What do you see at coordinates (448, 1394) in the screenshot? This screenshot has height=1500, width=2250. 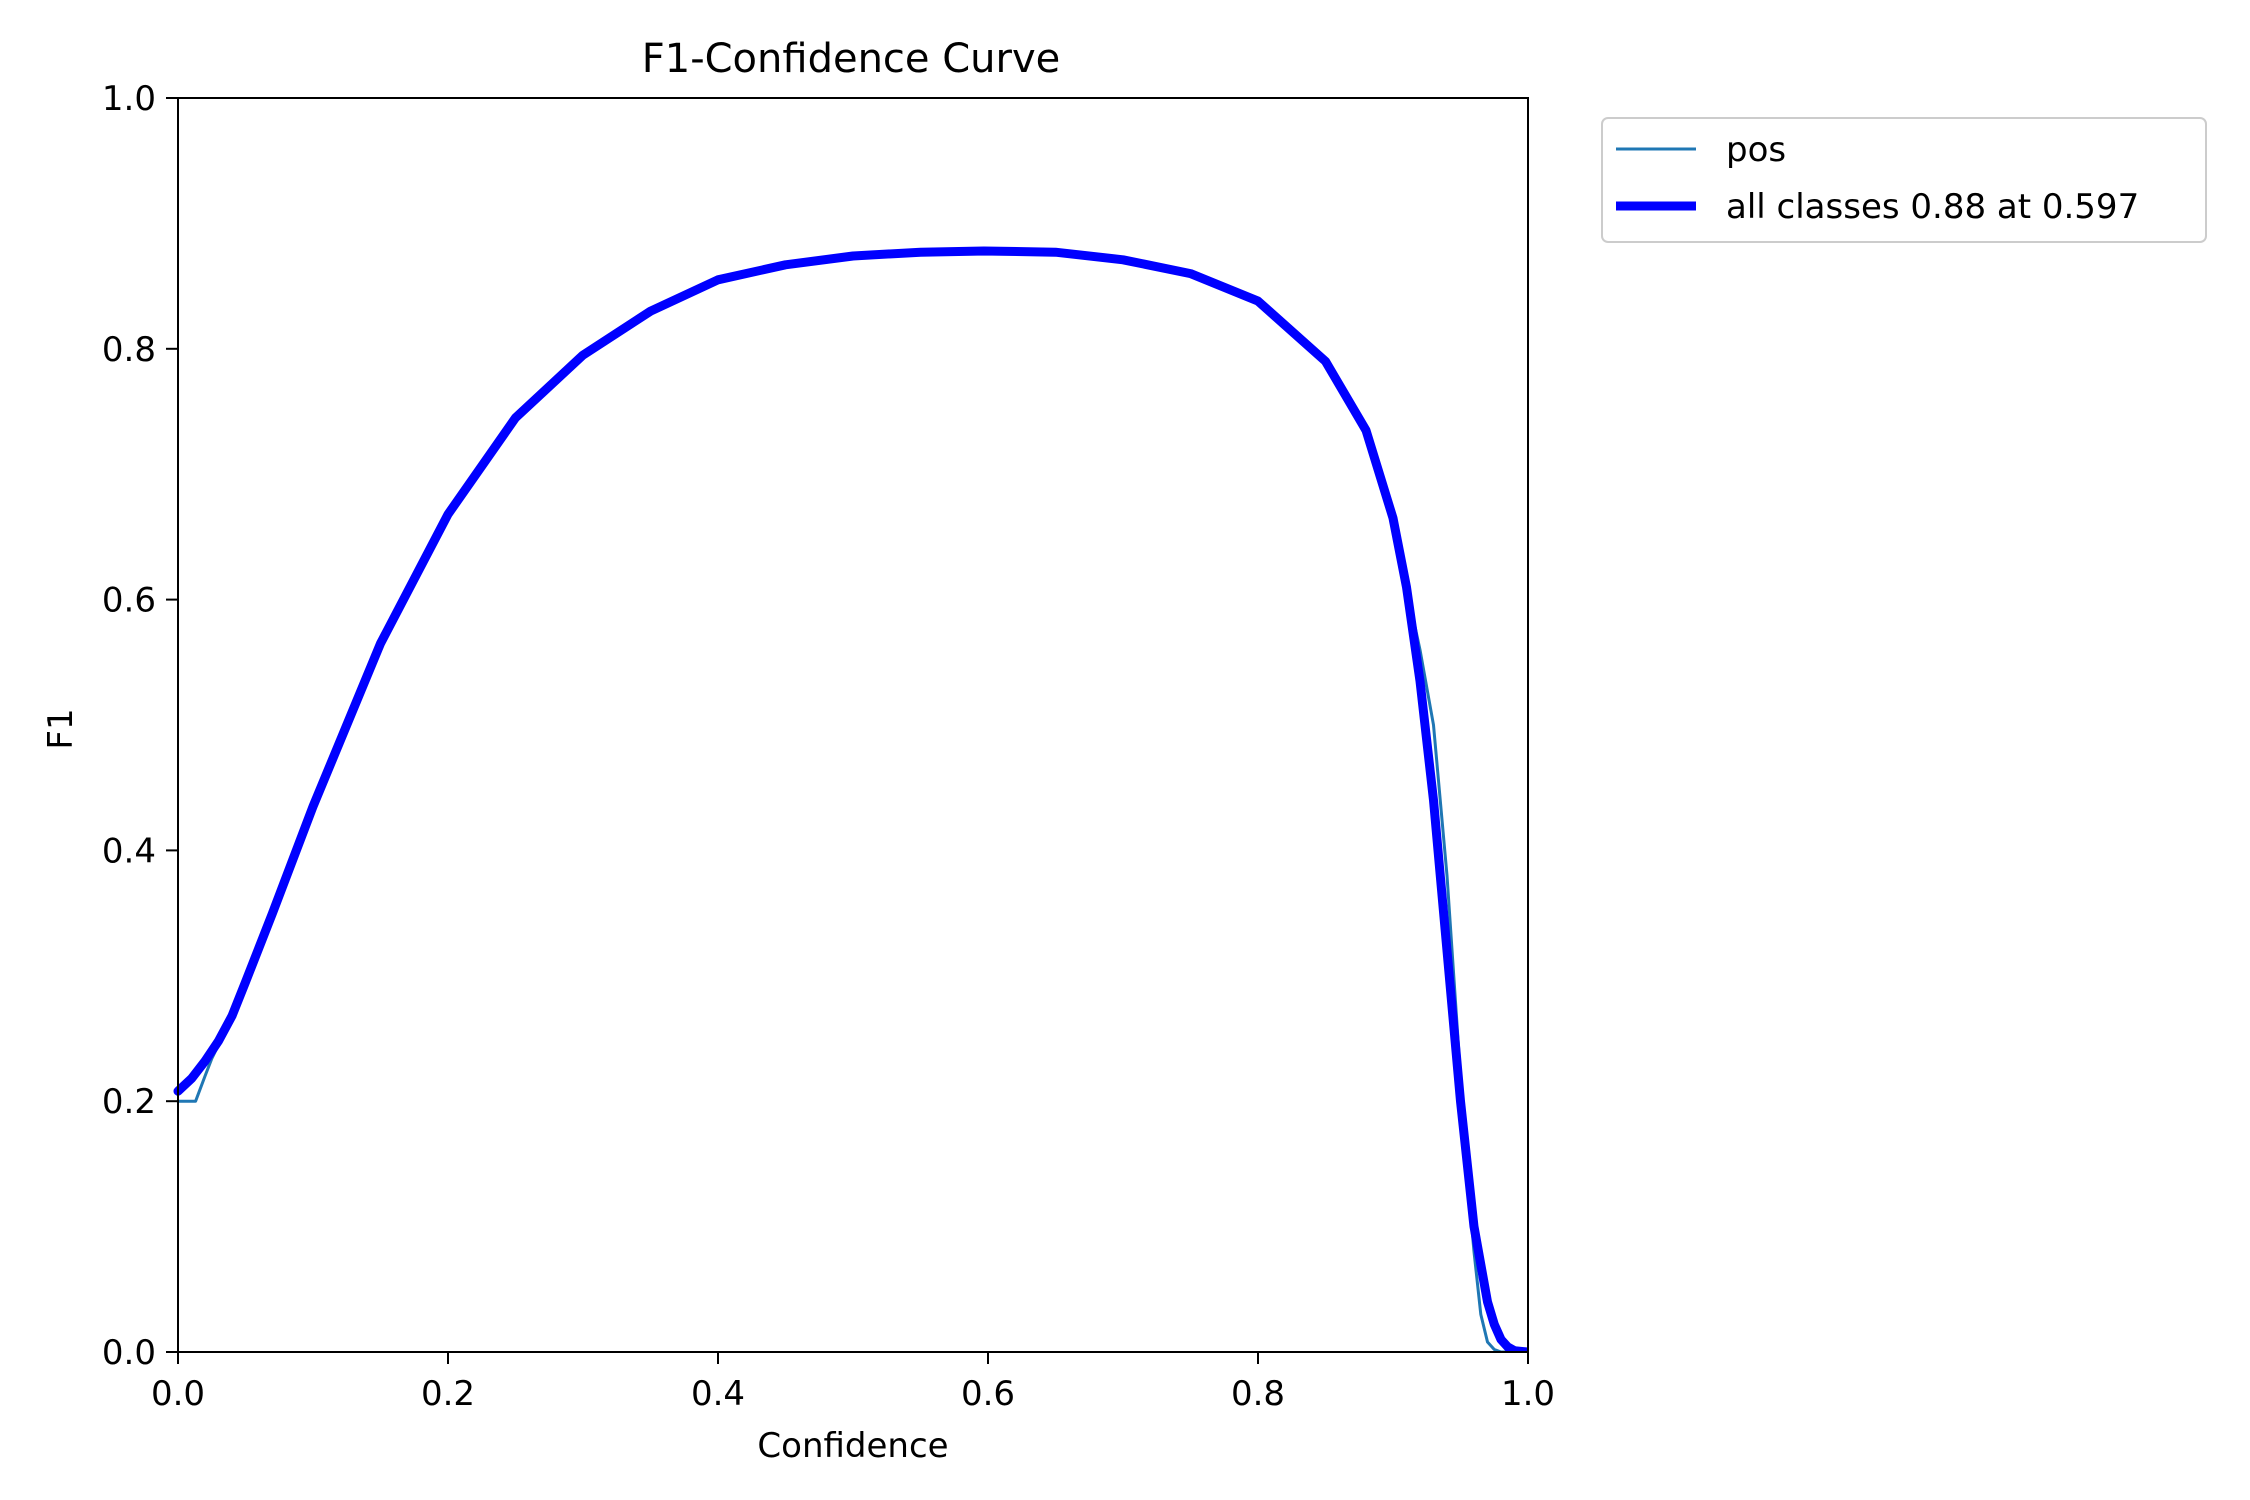 I see `x-tick-label: 0.2` at bounding box center [448, 1394].